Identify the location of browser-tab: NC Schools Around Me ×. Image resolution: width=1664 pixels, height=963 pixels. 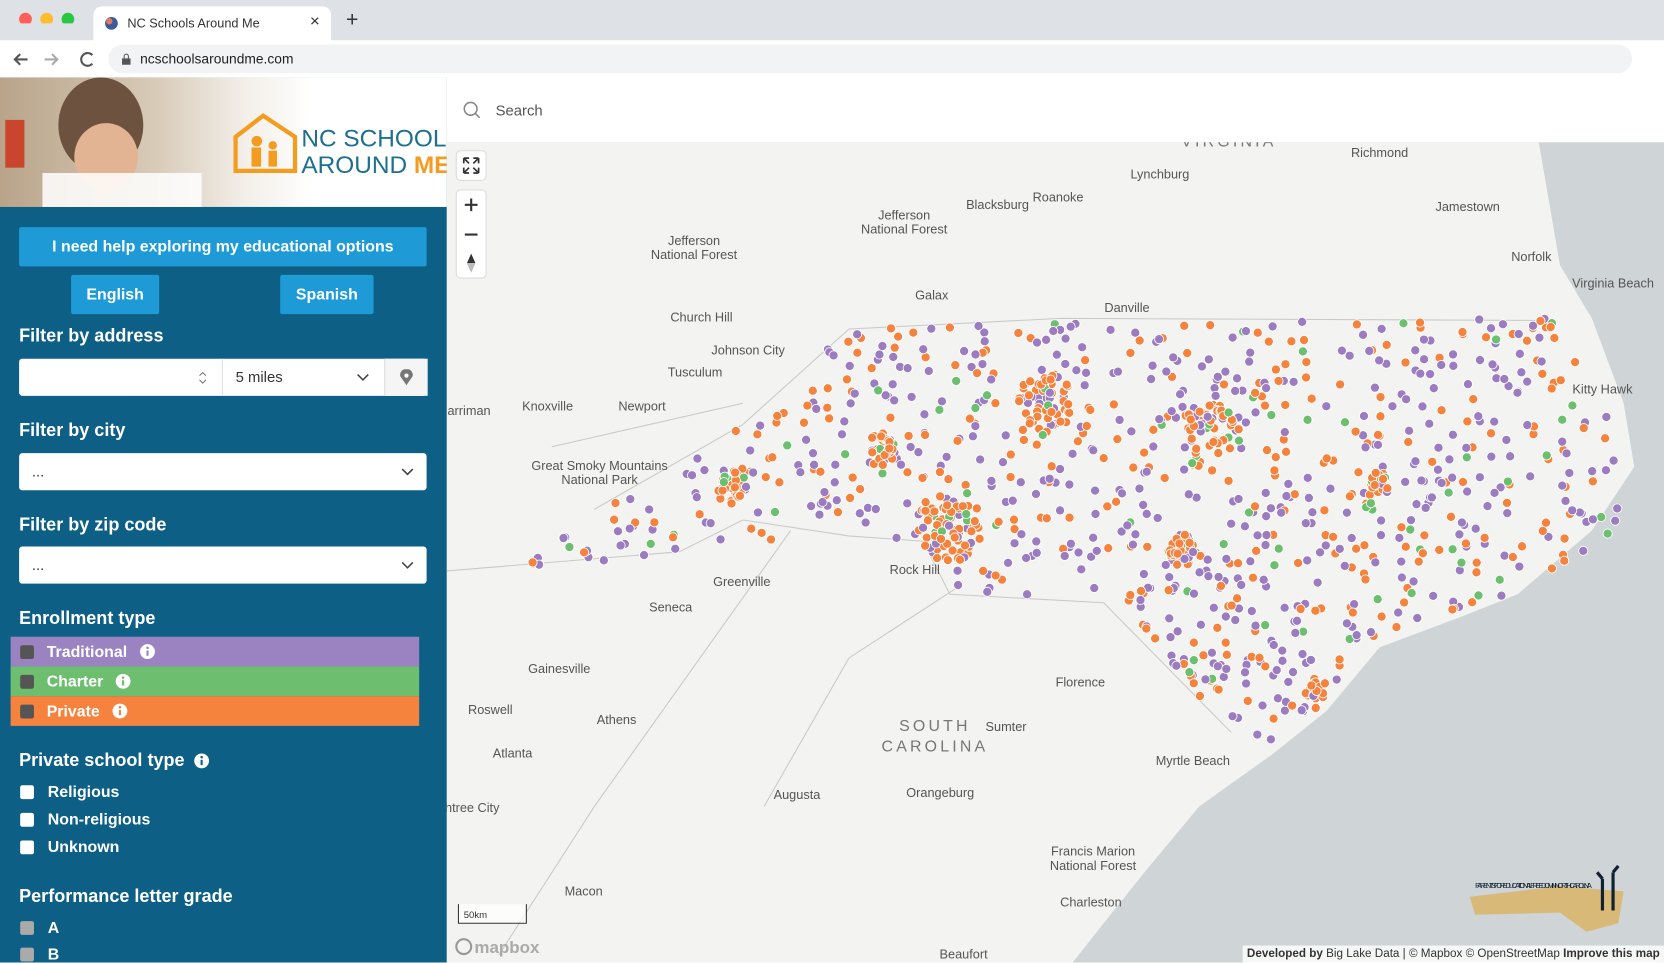
(212, 23).